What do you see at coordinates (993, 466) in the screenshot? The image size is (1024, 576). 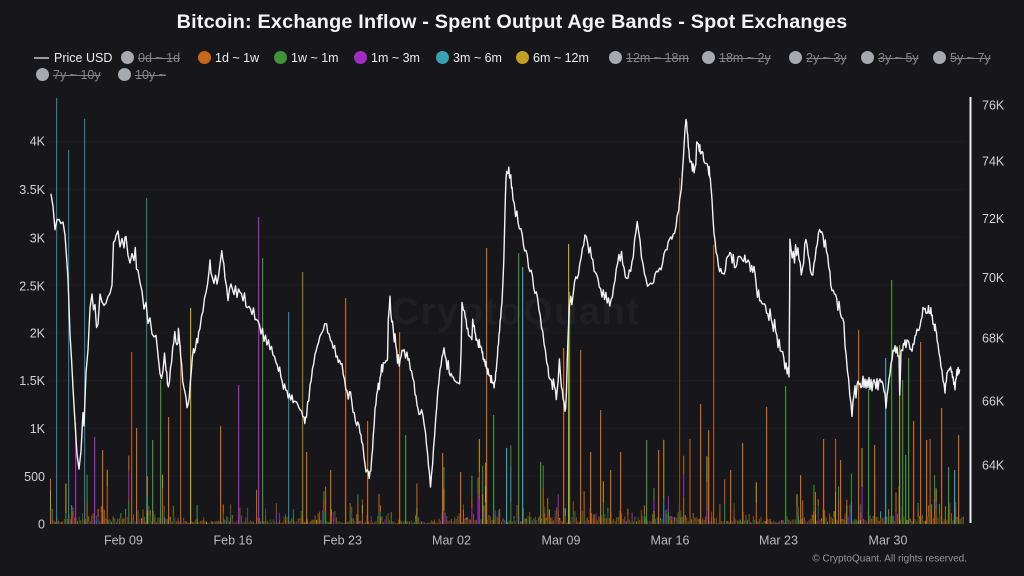 I see `svg-text: 64K` at bounding box center [993, 466].